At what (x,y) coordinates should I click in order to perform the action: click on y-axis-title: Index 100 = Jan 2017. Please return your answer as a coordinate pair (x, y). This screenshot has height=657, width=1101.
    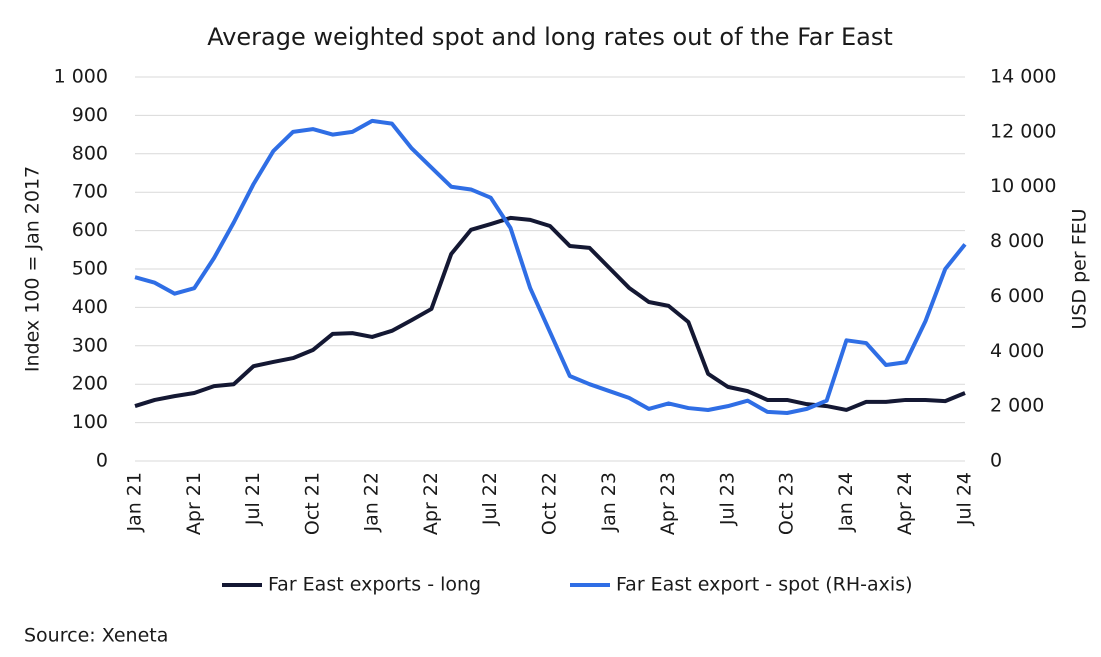
    Looking at the image, I should click on (33, 269).